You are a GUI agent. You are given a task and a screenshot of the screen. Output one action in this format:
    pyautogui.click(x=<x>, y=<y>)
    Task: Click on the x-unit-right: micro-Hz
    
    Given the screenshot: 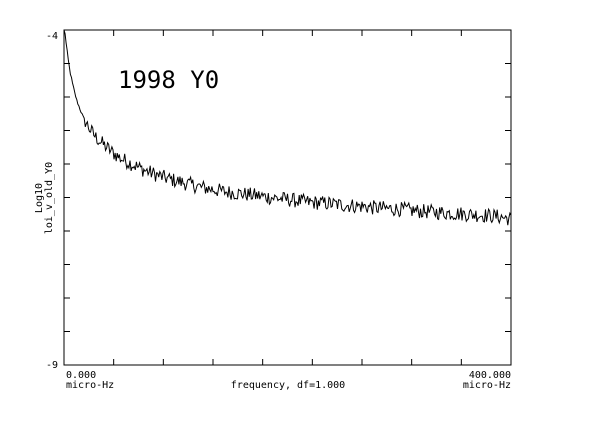 What is the action you would take?
    pyautogui.click(x=487, y=385)
    